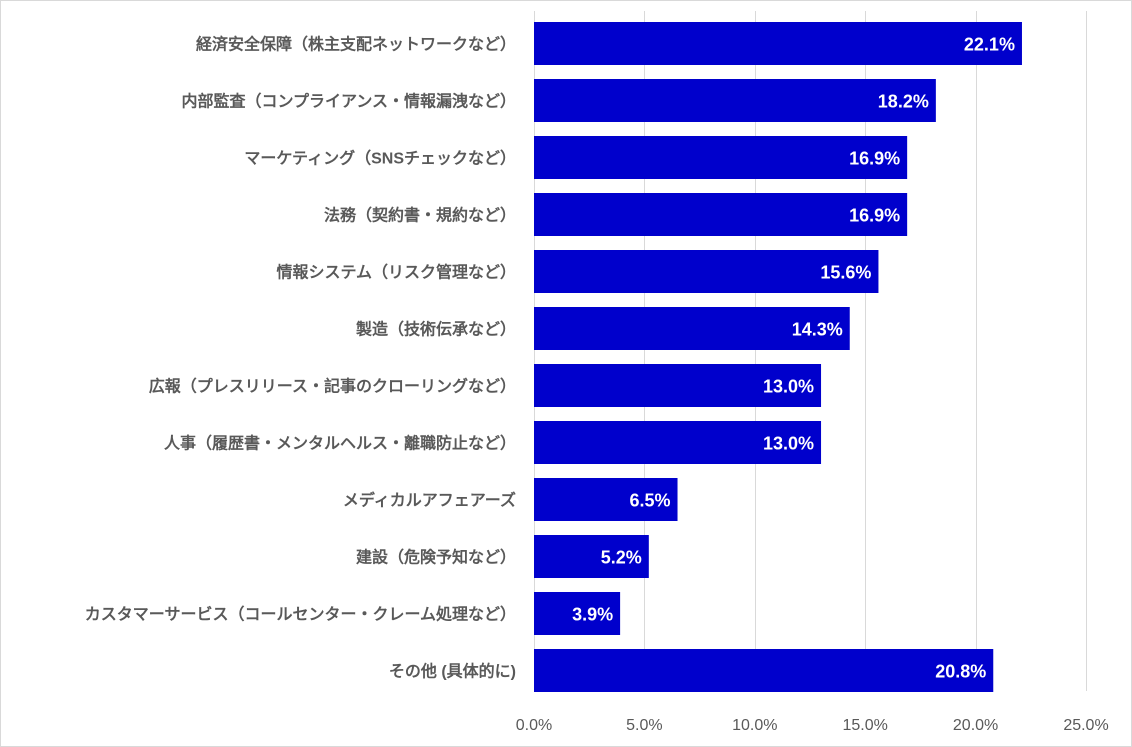 The height and width of the screenshot is (747, 1132). What do you see at coordinates (348, 101) in the screenshot?
I see `category-label-1: 内部監査（コンプライアンス・情報漏洩など）` at bounding box center [348, 101].